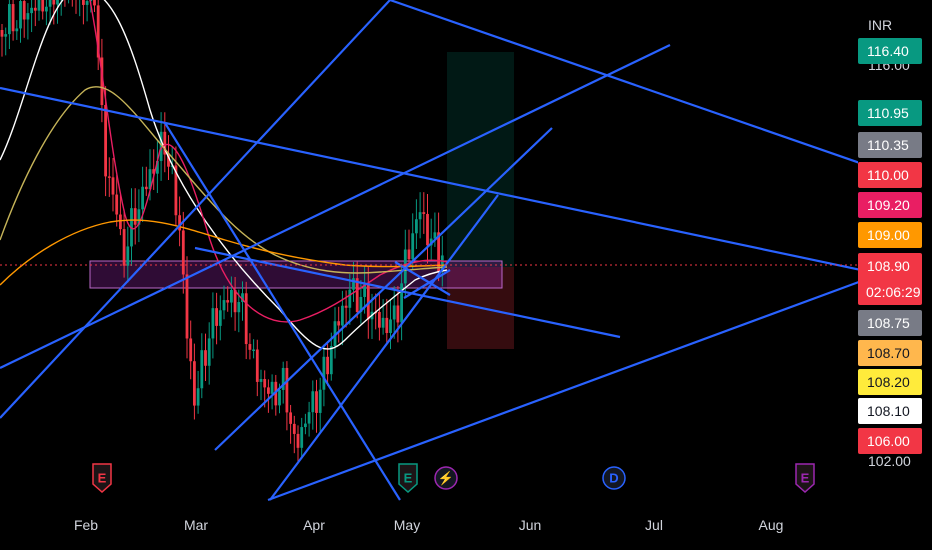  I want to click on event-split-marker: ⚡, so click(446, 478).